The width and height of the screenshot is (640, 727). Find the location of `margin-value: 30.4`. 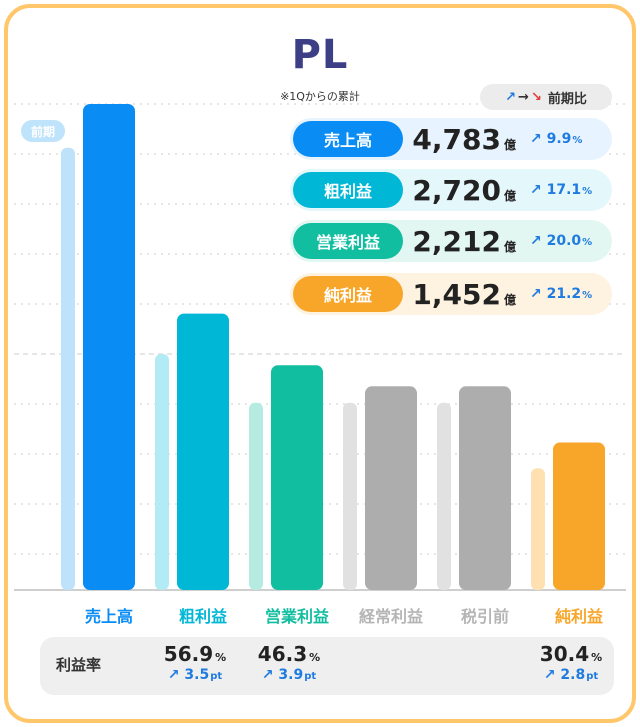

margin-value: 30.4 is located at coordinates (564, 654).